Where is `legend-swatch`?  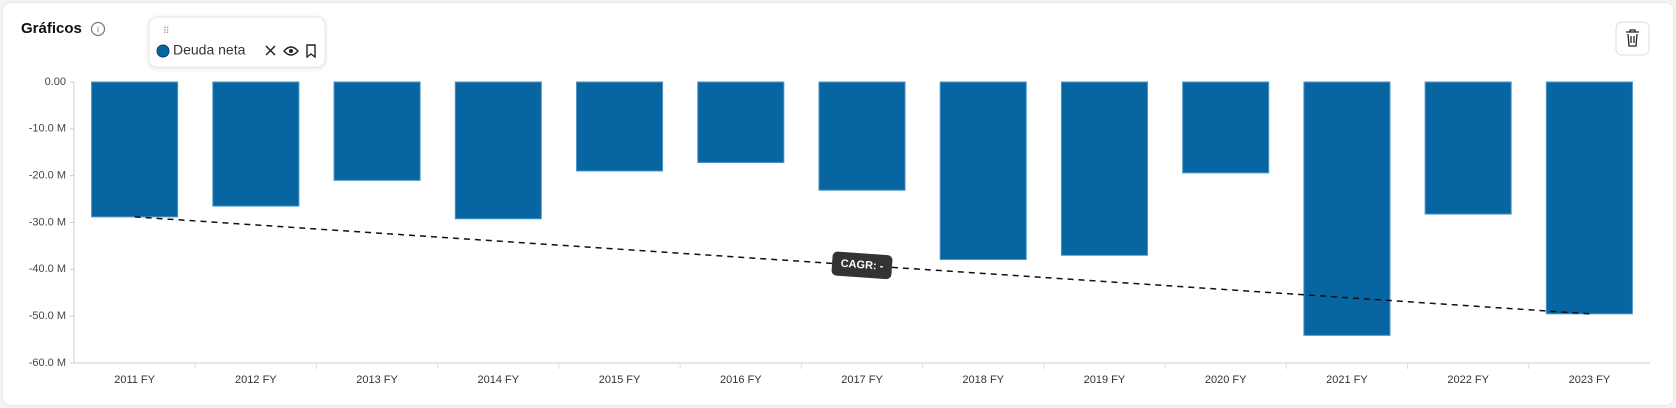 legend-swatch is located at coordinates (163, 51).